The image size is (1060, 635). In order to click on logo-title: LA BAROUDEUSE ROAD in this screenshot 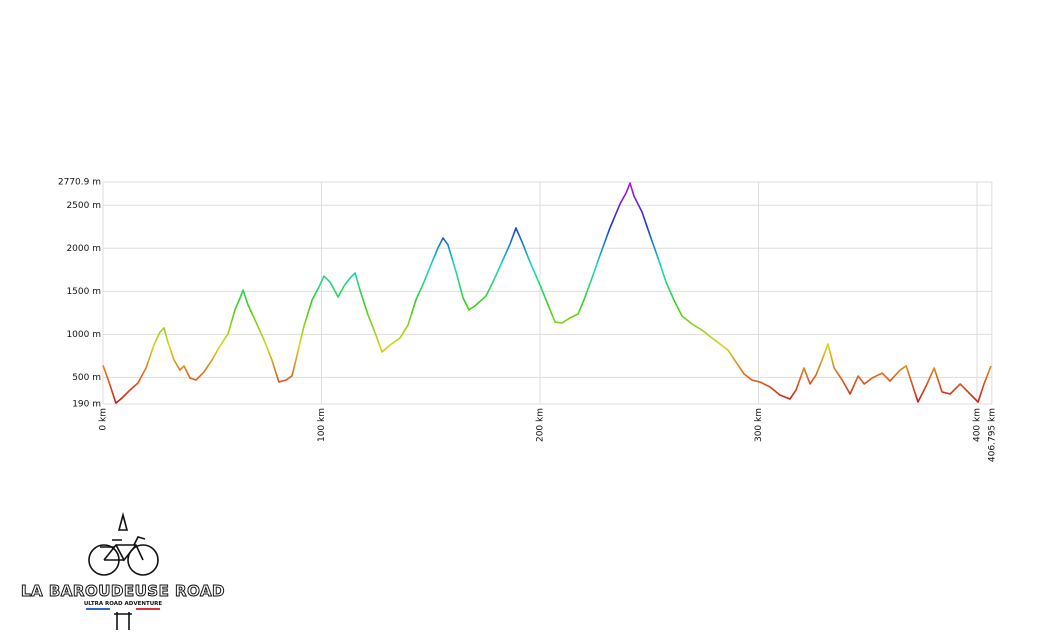, I will do `click(123, 591)`.